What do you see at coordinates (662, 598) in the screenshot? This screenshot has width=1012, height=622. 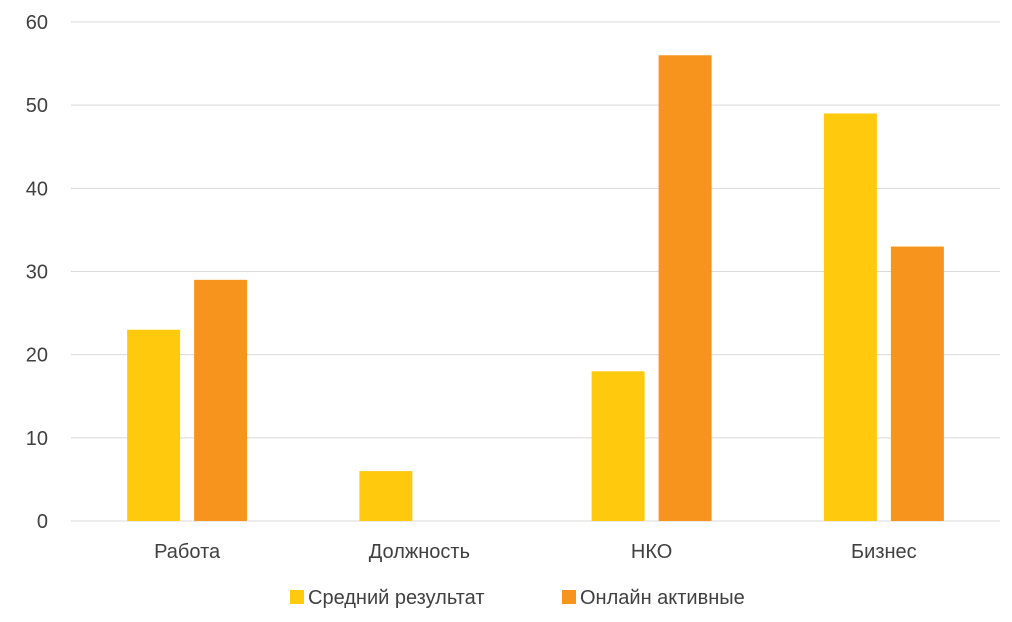 I see `legend-label: Онлайн активные` at bounding box center [662, 598].